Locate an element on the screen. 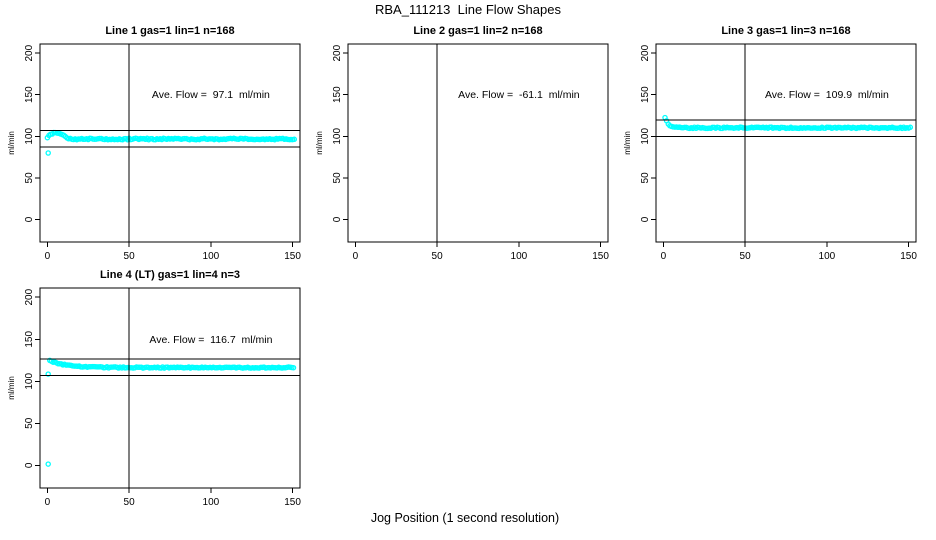 Image resolution: width=936 pixels, height=540 pixels. ave-flow-label: Ave. Flow = 109.9 ml/min is located at coordinates (827, 95).